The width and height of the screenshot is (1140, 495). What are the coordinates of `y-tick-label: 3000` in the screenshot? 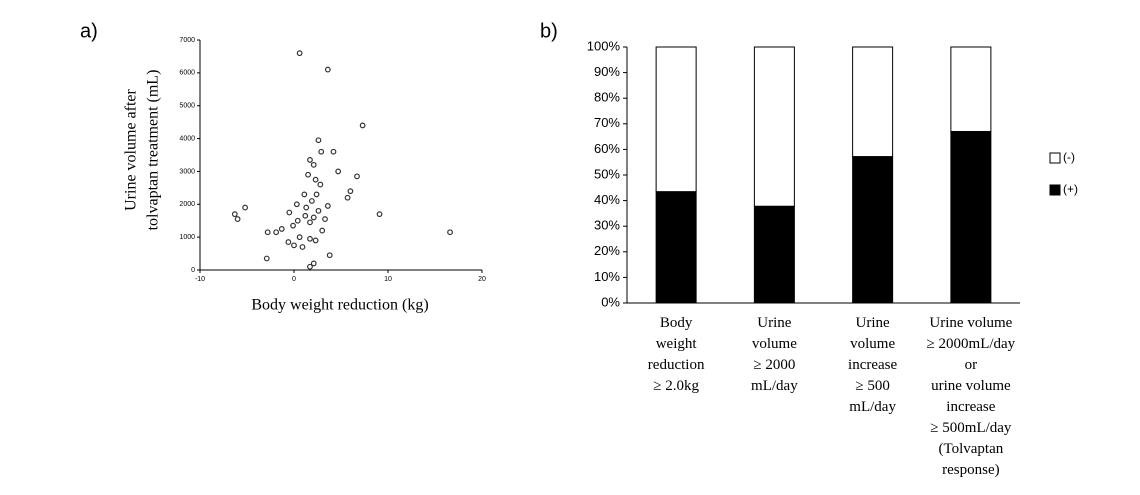 It's located at (187, 171).